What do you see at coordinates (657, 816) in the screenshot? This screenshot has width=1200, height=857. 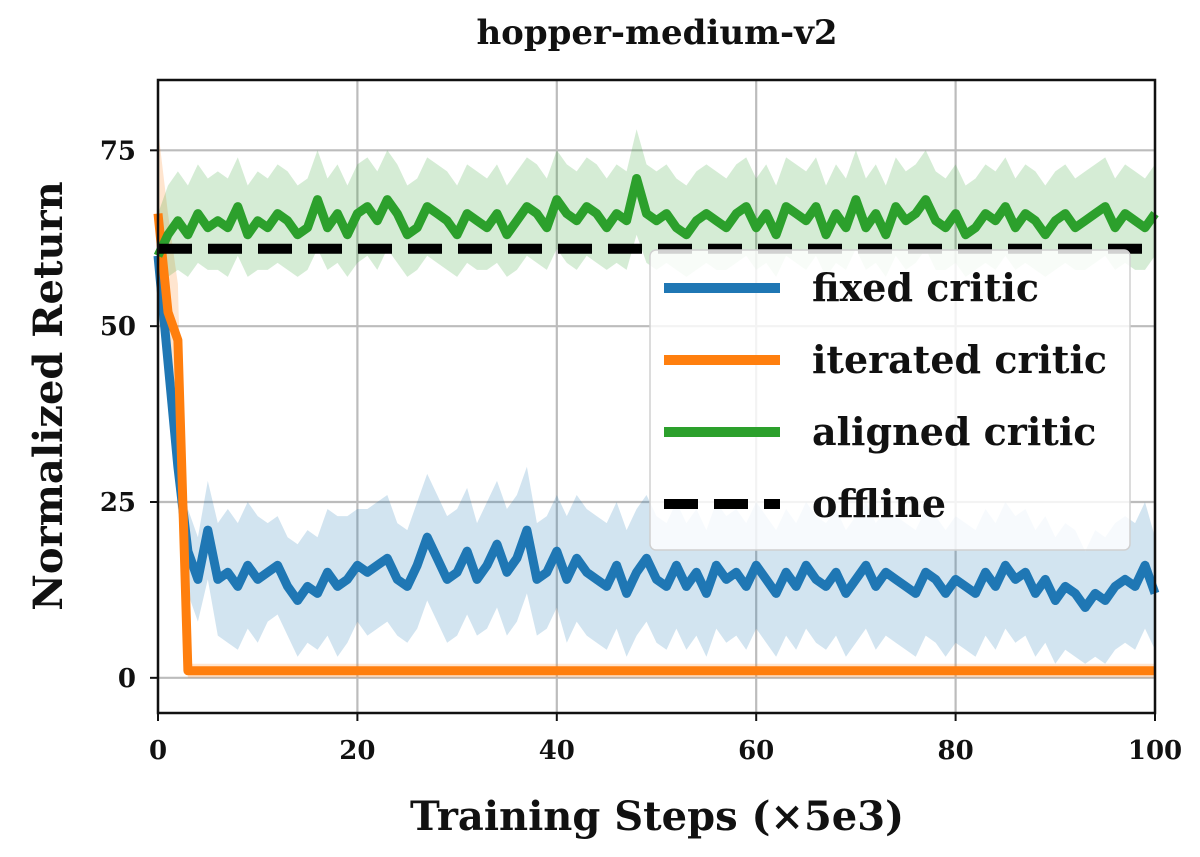 I see `x-axis-label: Training Steps (×5e3)` at bounding box center [657, 816].